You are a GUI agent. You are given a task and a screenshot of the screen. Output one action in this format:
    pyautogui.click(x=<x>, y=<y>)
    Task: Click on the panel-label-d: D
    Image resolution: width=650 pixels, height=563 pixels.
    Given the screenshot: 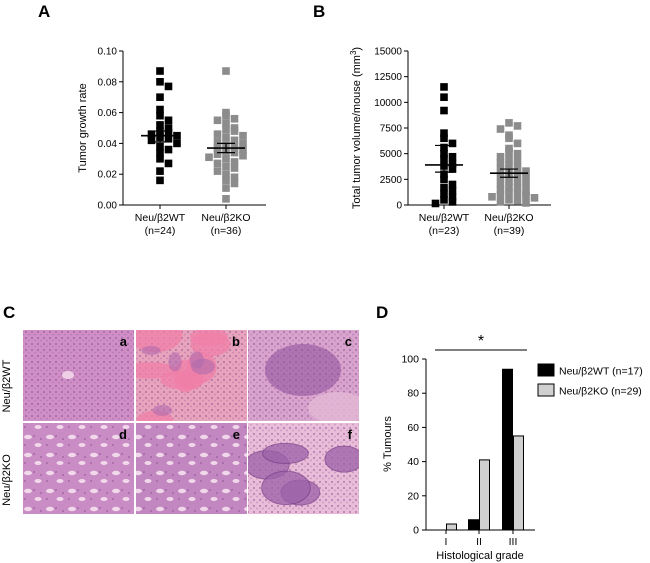 What is the action you would take?
    pyautogui.click(x=382, y=312)
    